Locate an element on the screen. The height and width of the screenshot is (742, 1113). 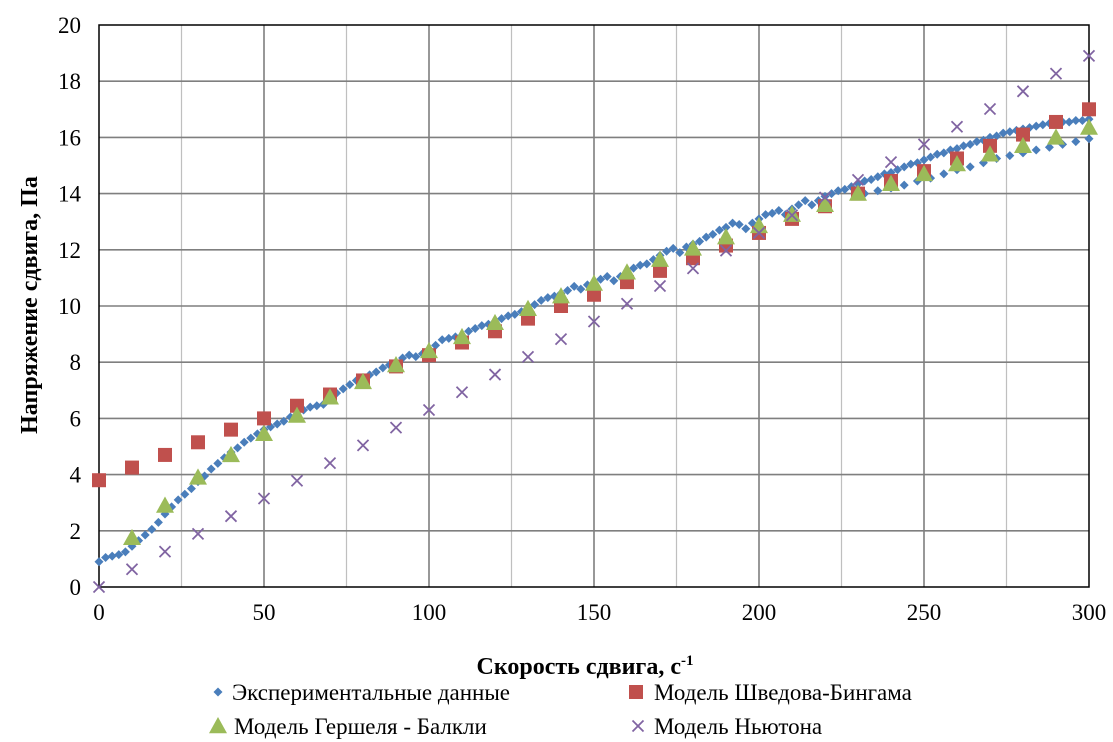
legend-marker is located at coordinates (218, 692).